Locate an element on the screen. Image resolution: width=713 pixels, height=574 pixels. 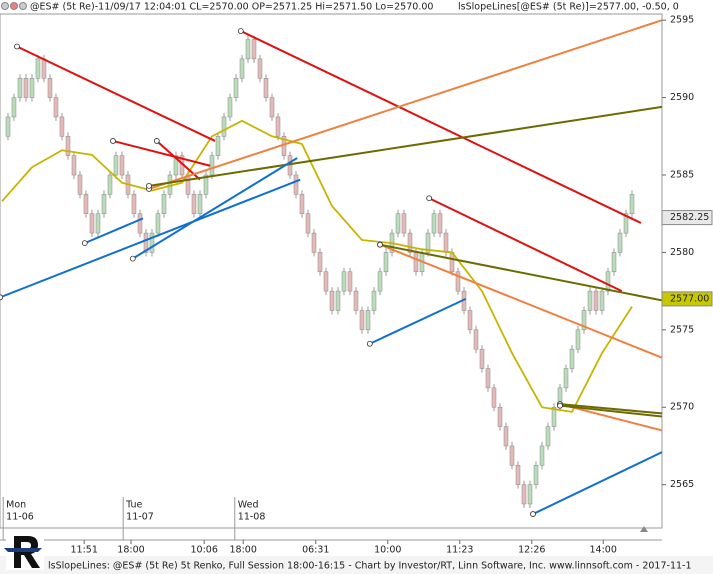
logo is located at coordinates (24, 552).